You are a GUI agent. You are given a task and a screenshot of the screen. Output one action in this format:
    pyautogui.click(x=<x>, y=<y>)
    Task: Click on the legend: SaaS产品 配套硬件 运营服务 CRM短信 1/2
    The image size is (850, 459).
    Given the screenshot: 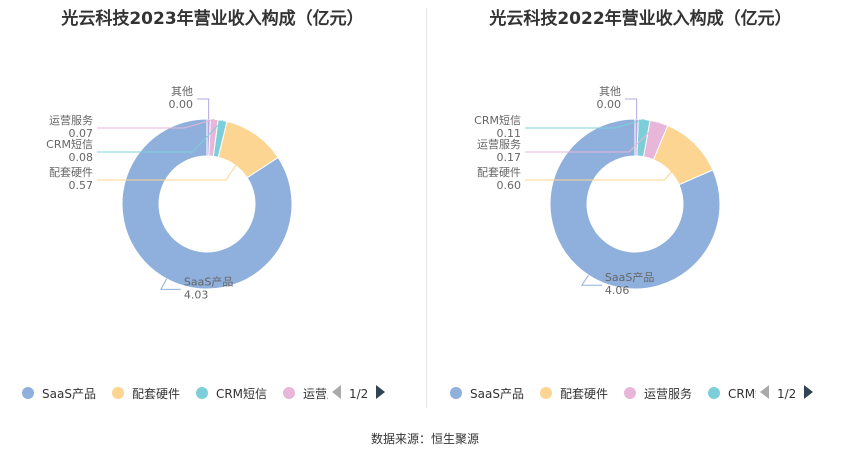 What is the action you would take?
    pyautogui.click(x=639, y=394)
    